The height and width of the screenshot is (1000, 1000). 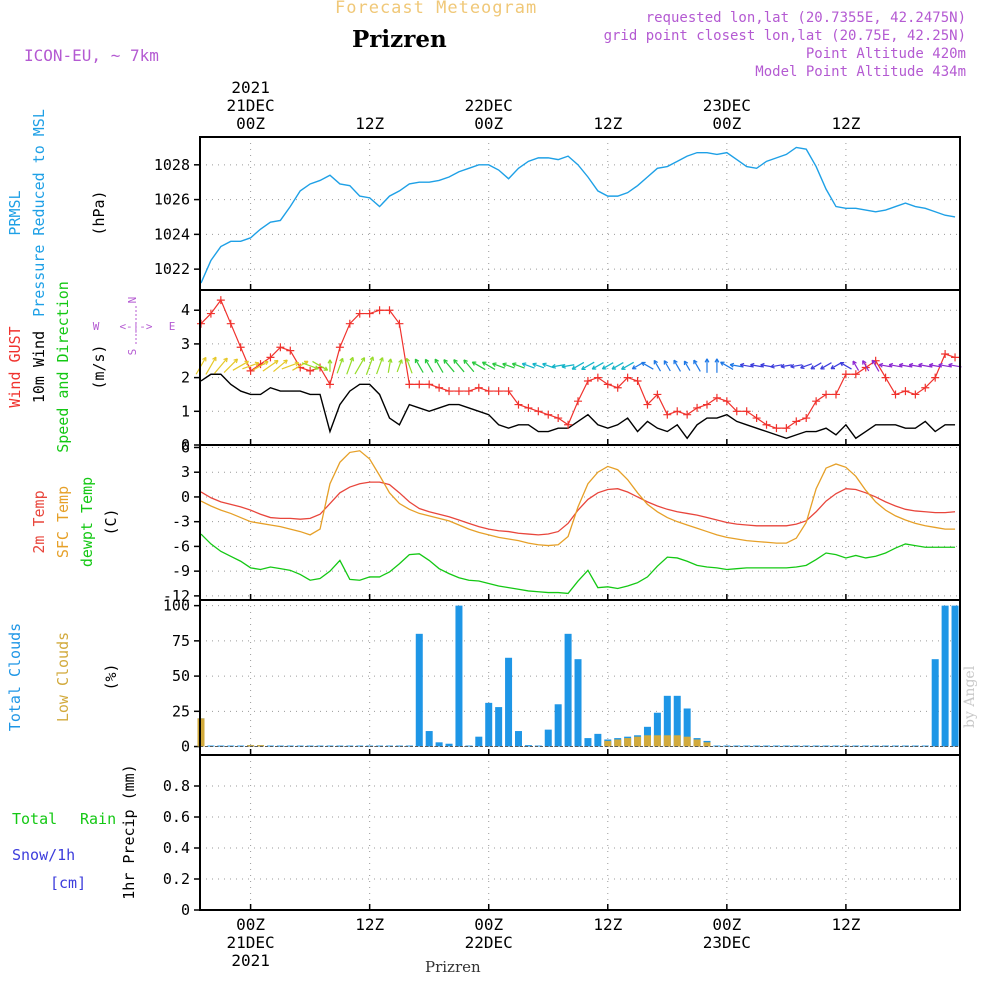 I want to click on y-tick-label: 0, so click(x=185, y=445).